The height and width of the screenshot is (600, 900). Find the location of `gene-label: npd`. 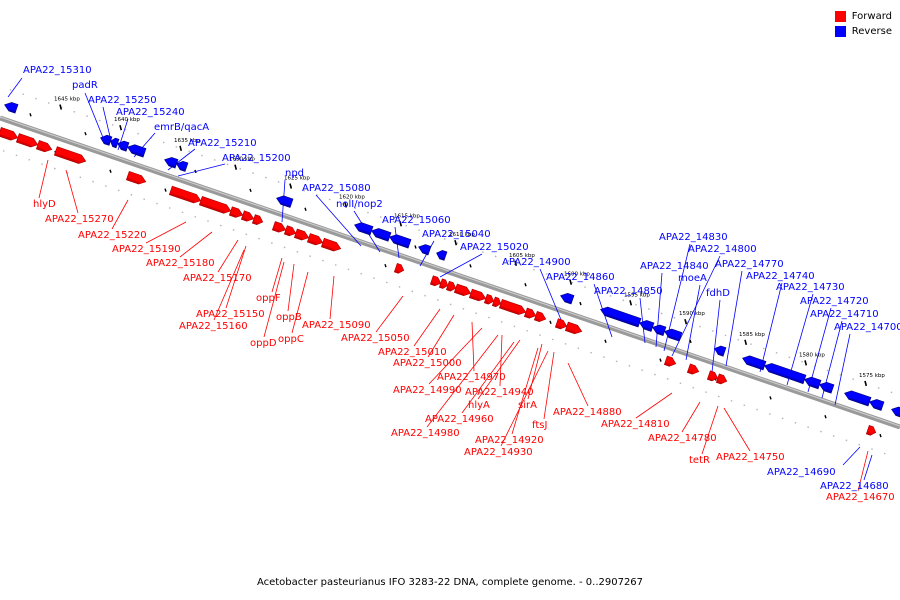

gene-label: npd is located at coordinates (294, 173).